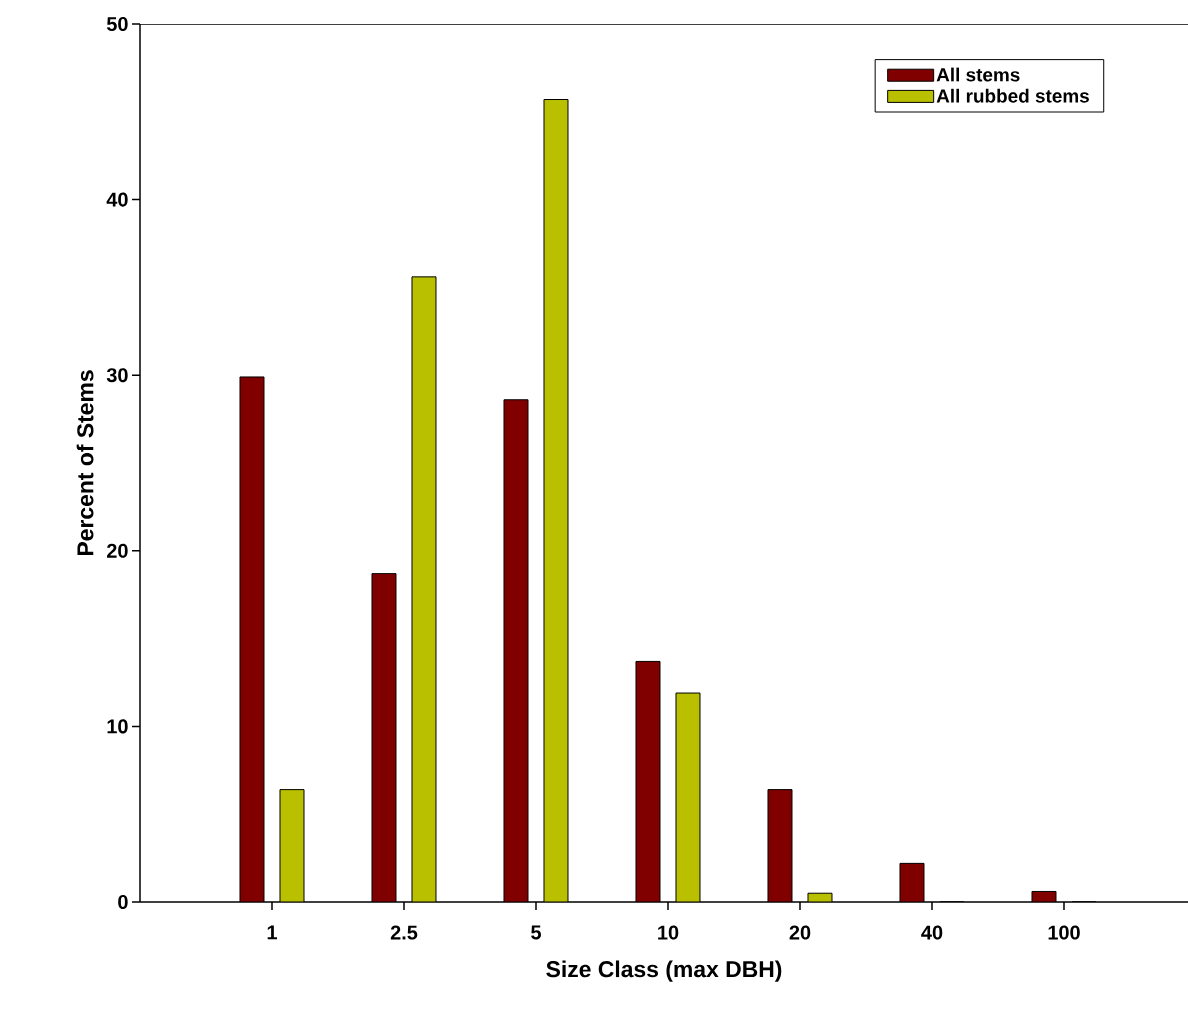 The height and width of the screenshot is (1028, 1188). What do you see at coordinates (123, 902) in the screenshot?
I see `y-tick-label: 0` at bounding box center [123, 902].